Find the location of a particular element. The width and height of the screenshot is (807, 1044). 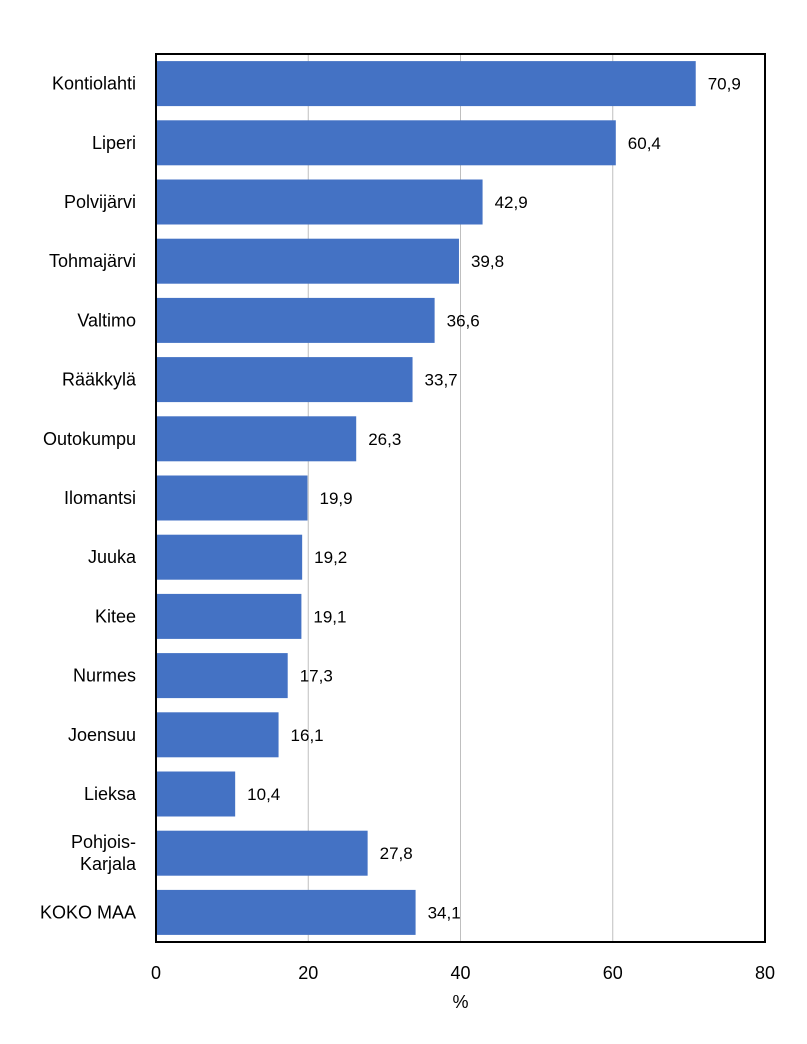

category-label-0: Kontiolahti is located at coordinates (94, 84).